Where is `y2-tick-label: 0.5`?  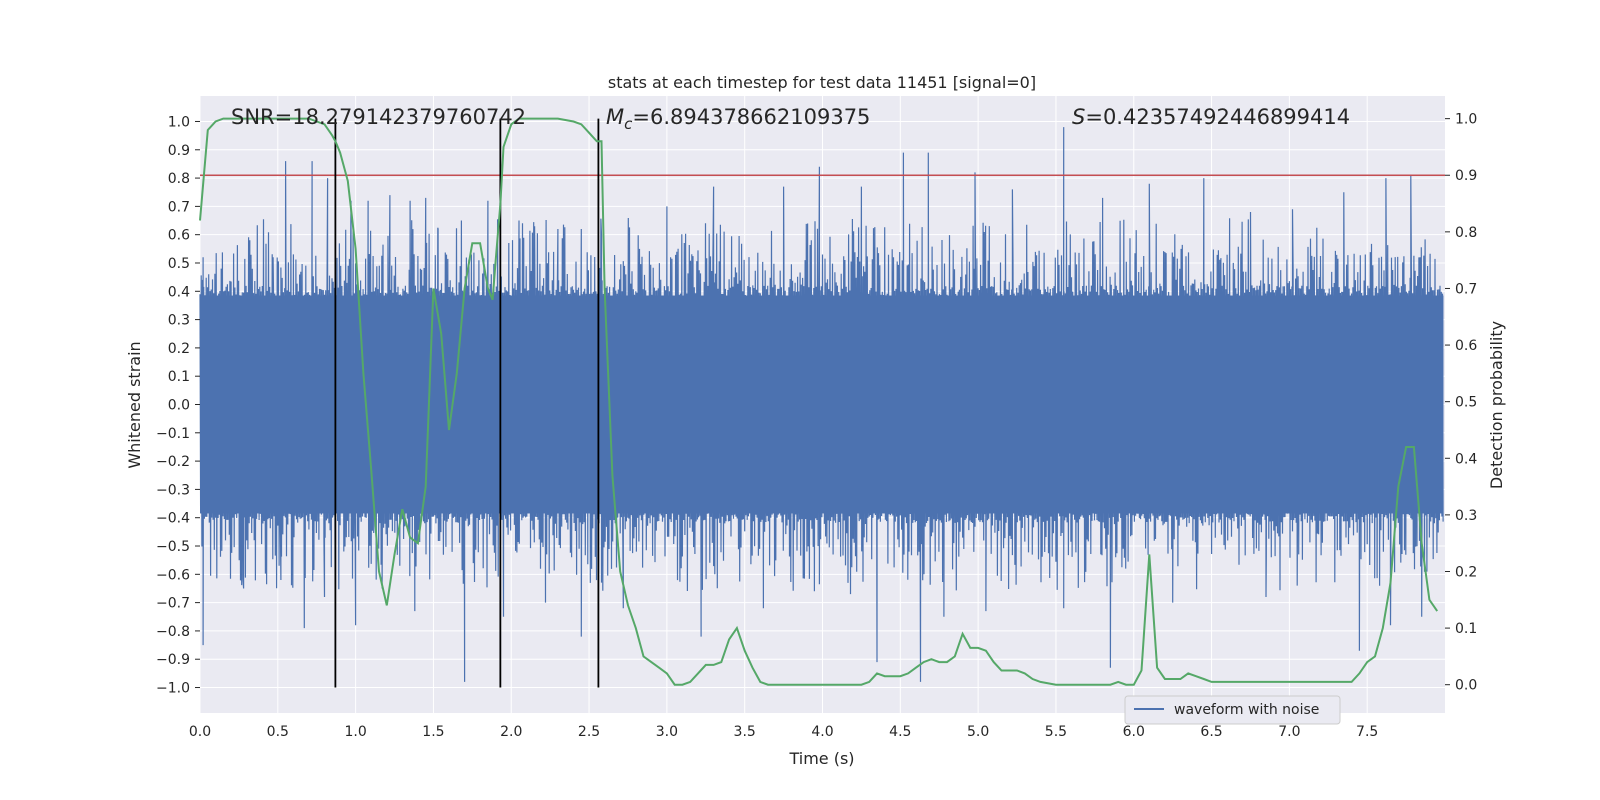 y2-tick-label: 0.5 is located at coordinates (1466, 403).